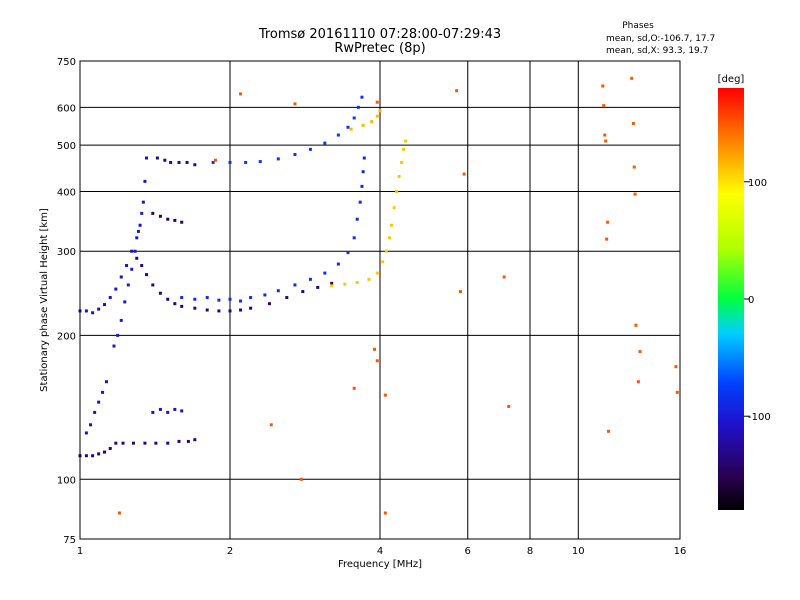 Image resolution: width=800 pixels, height=600 pixels. Describe the element at coordinates (468, 551) in the screenshot. I see `x-tick-label: 6` at that location.